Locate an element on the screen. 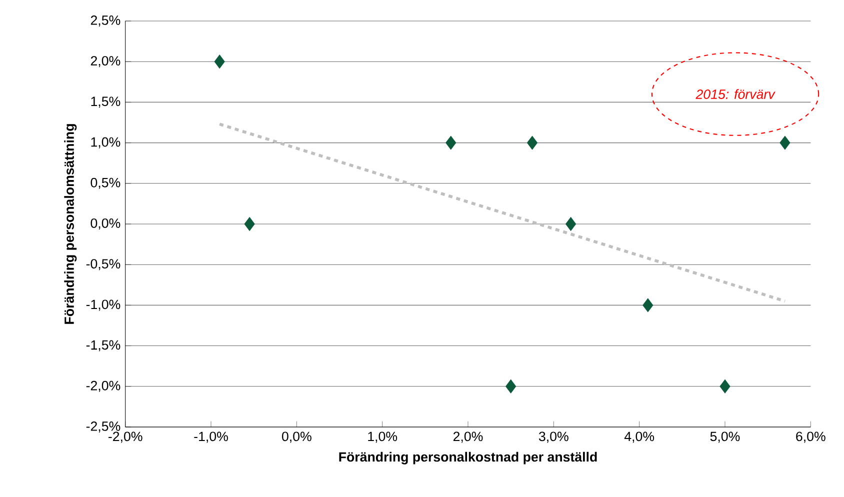  y-tick-label: -1,5% is located at coordinates (103, 346).